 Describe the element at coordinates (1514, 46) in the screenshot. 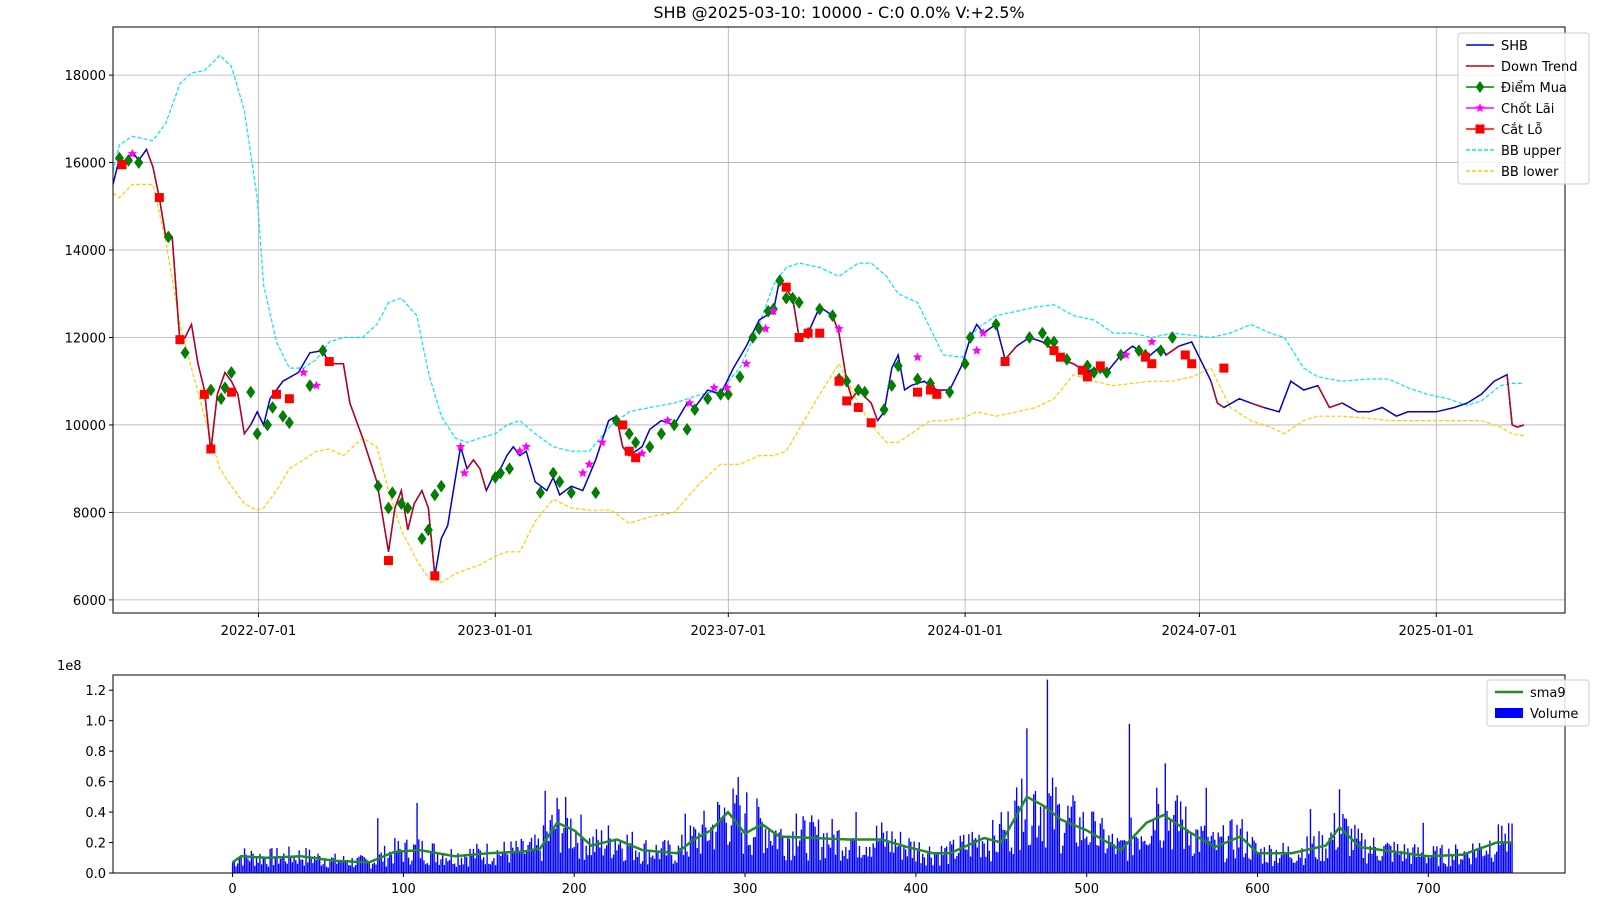

I see `legend-label: SHB` at that location.